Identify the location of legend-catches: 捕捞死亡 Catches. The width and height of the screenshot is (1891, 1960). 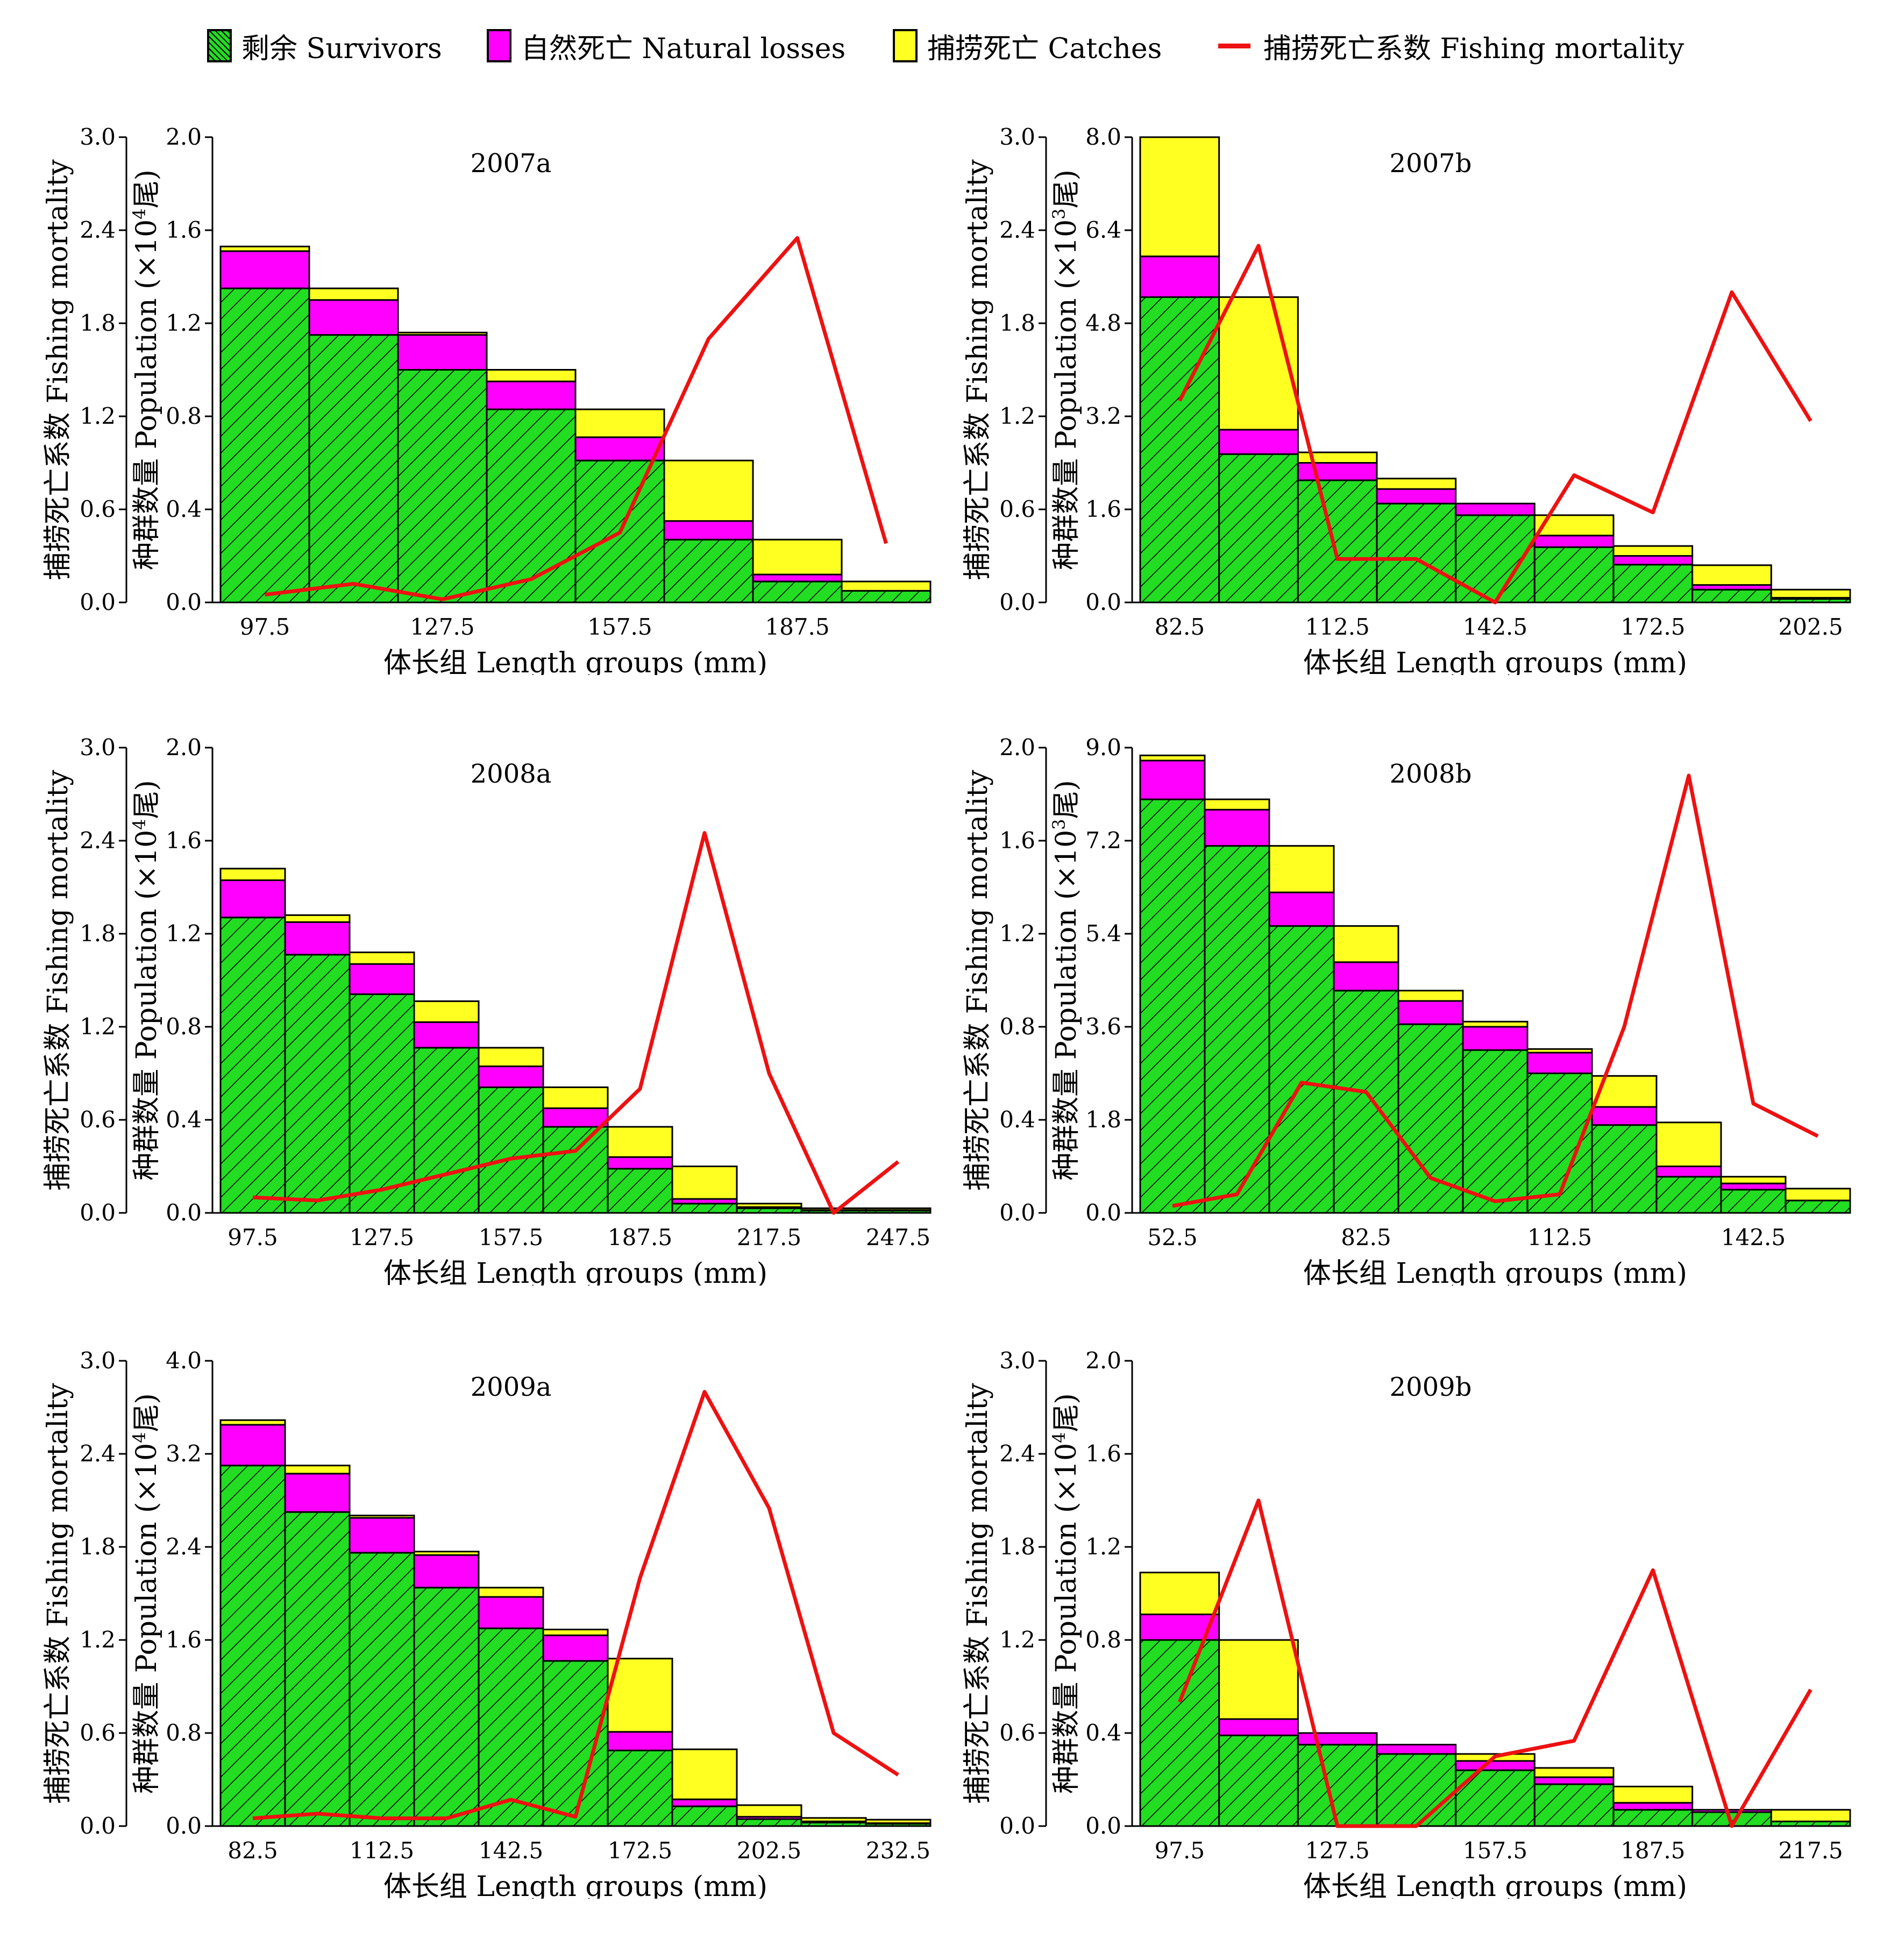
(1027, 45).